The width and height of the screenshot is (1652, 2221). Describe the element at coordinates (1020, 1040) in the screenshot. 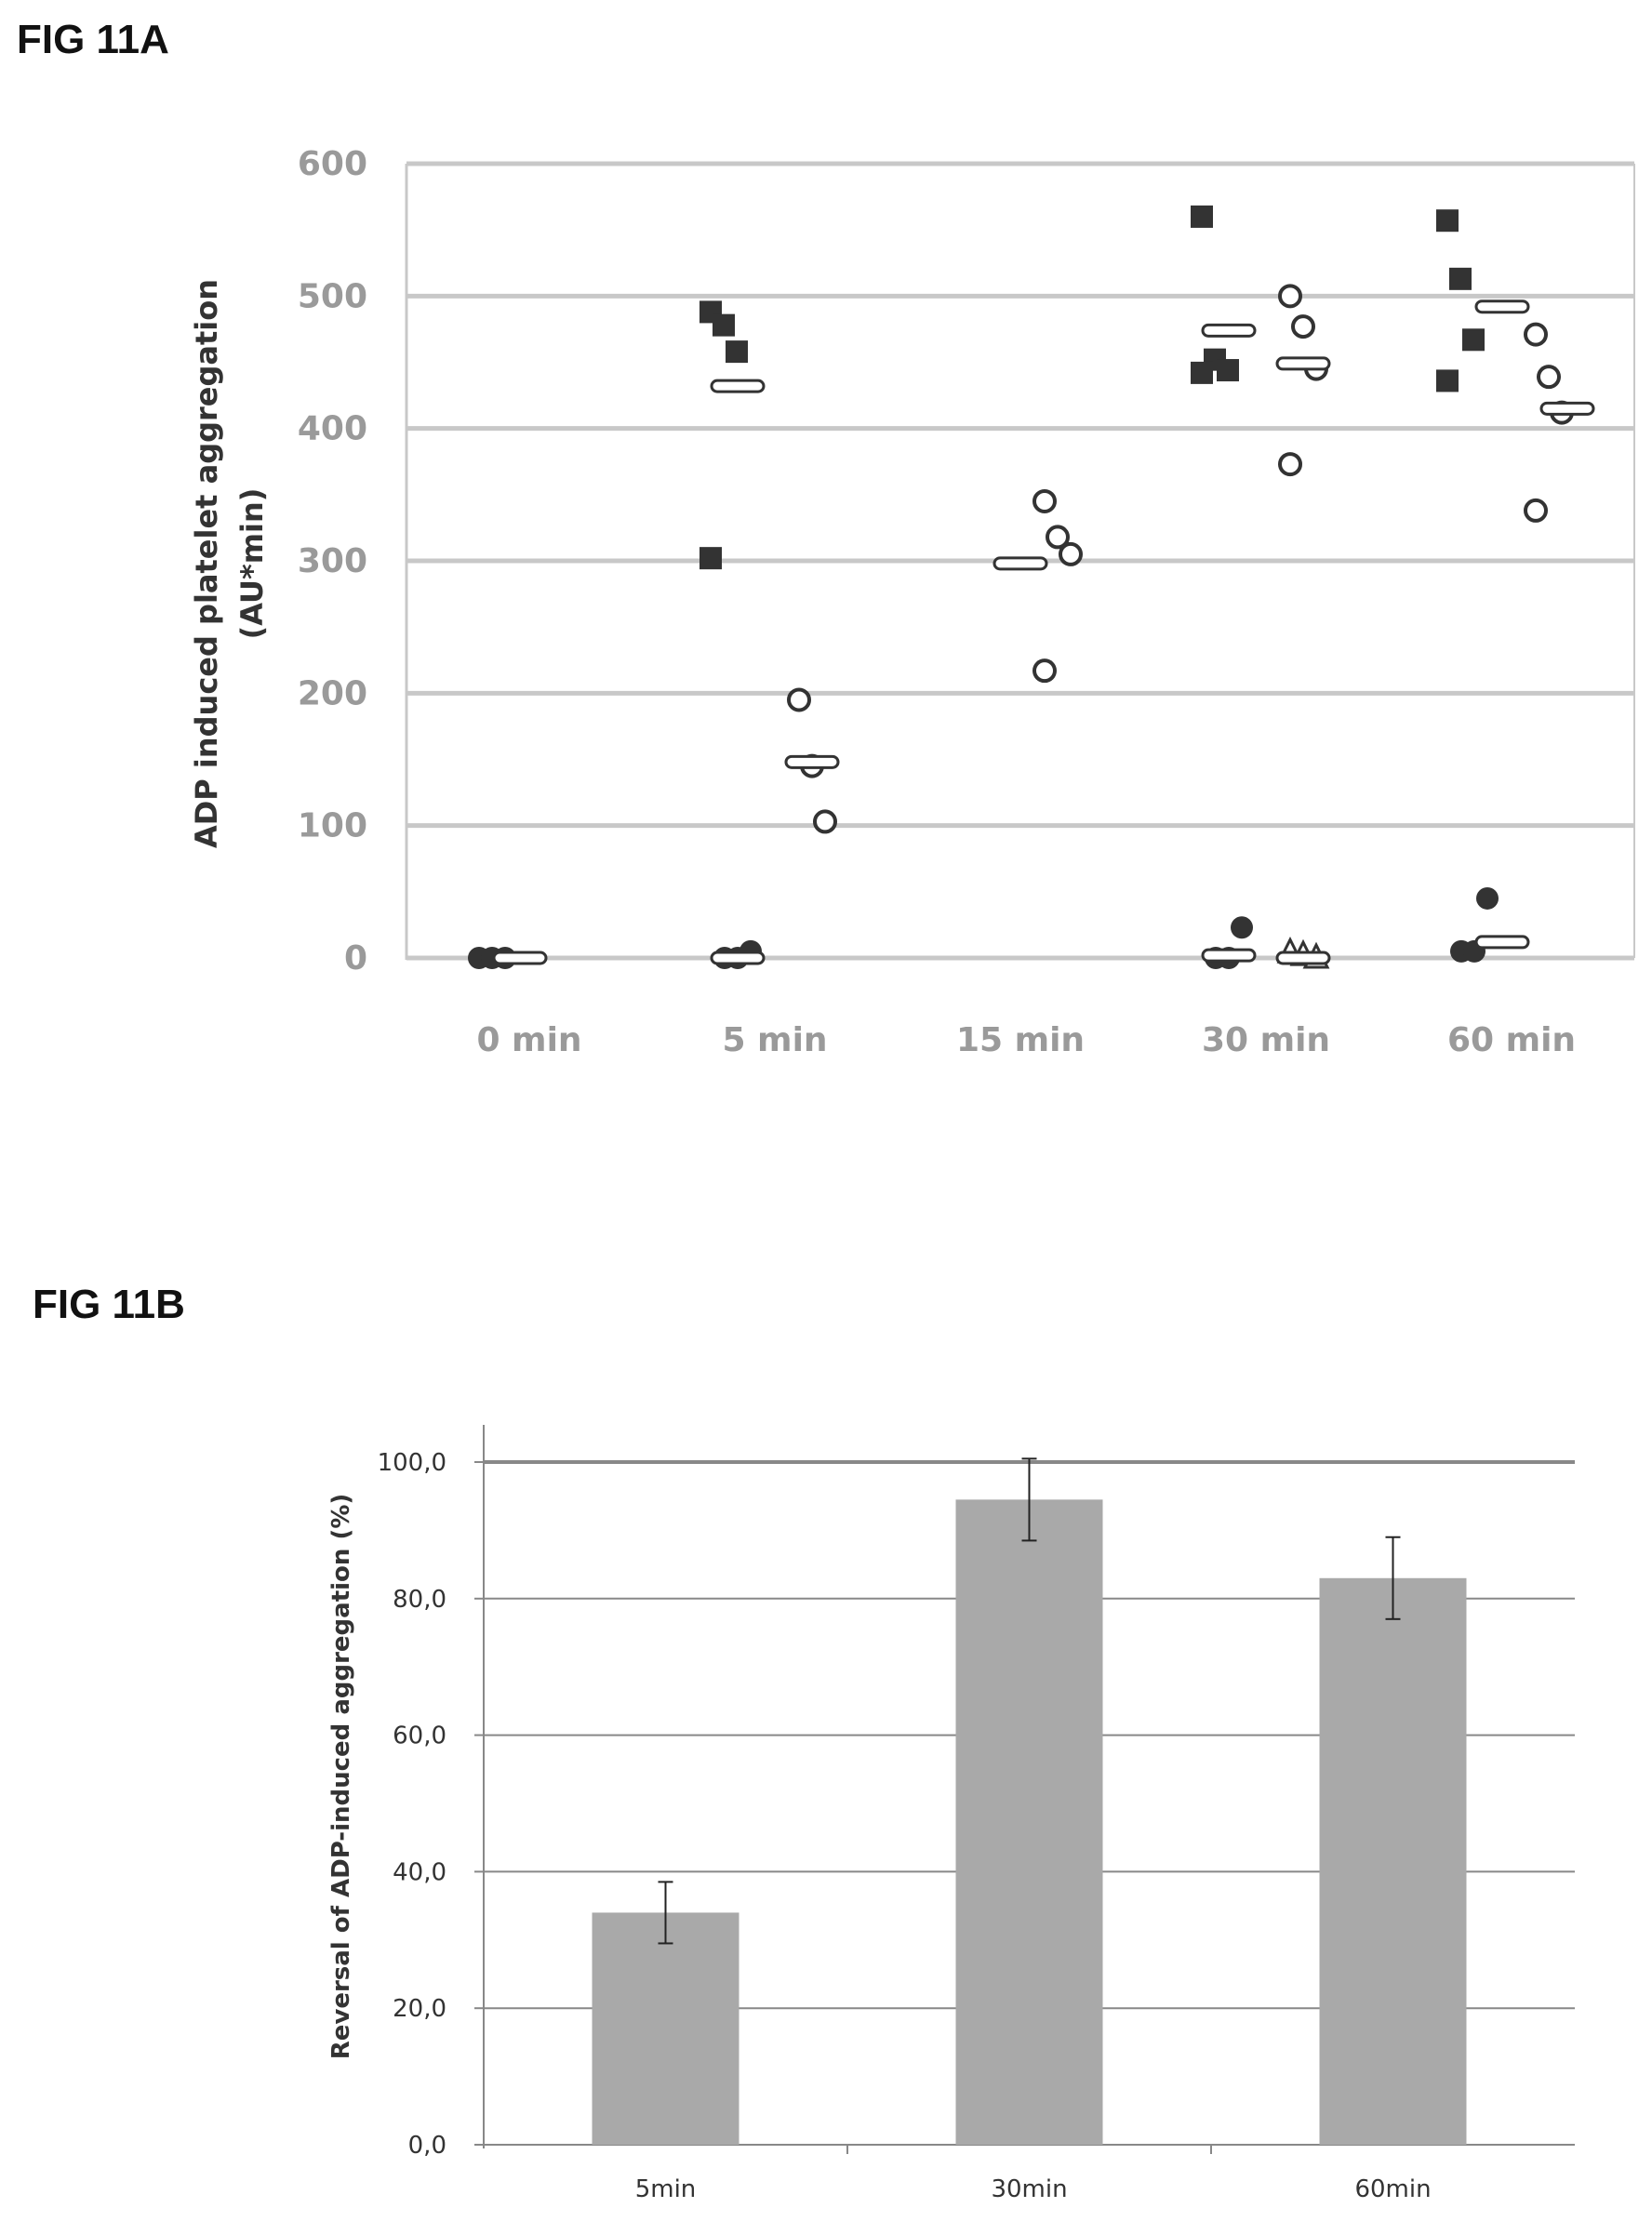

I see `a-x-tick-label: 15 min` at that location.